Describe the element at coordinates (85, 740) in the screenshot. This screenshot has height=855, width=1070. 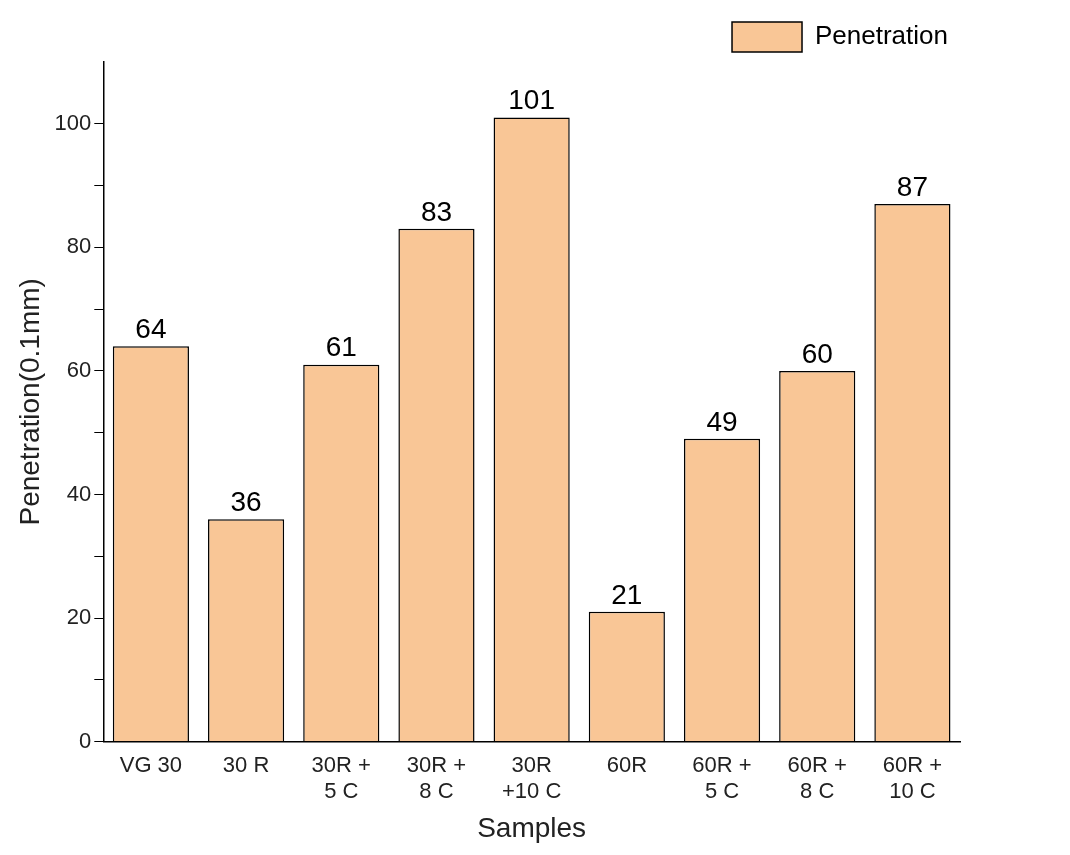
I see `y-tick-label: 0` at that location.